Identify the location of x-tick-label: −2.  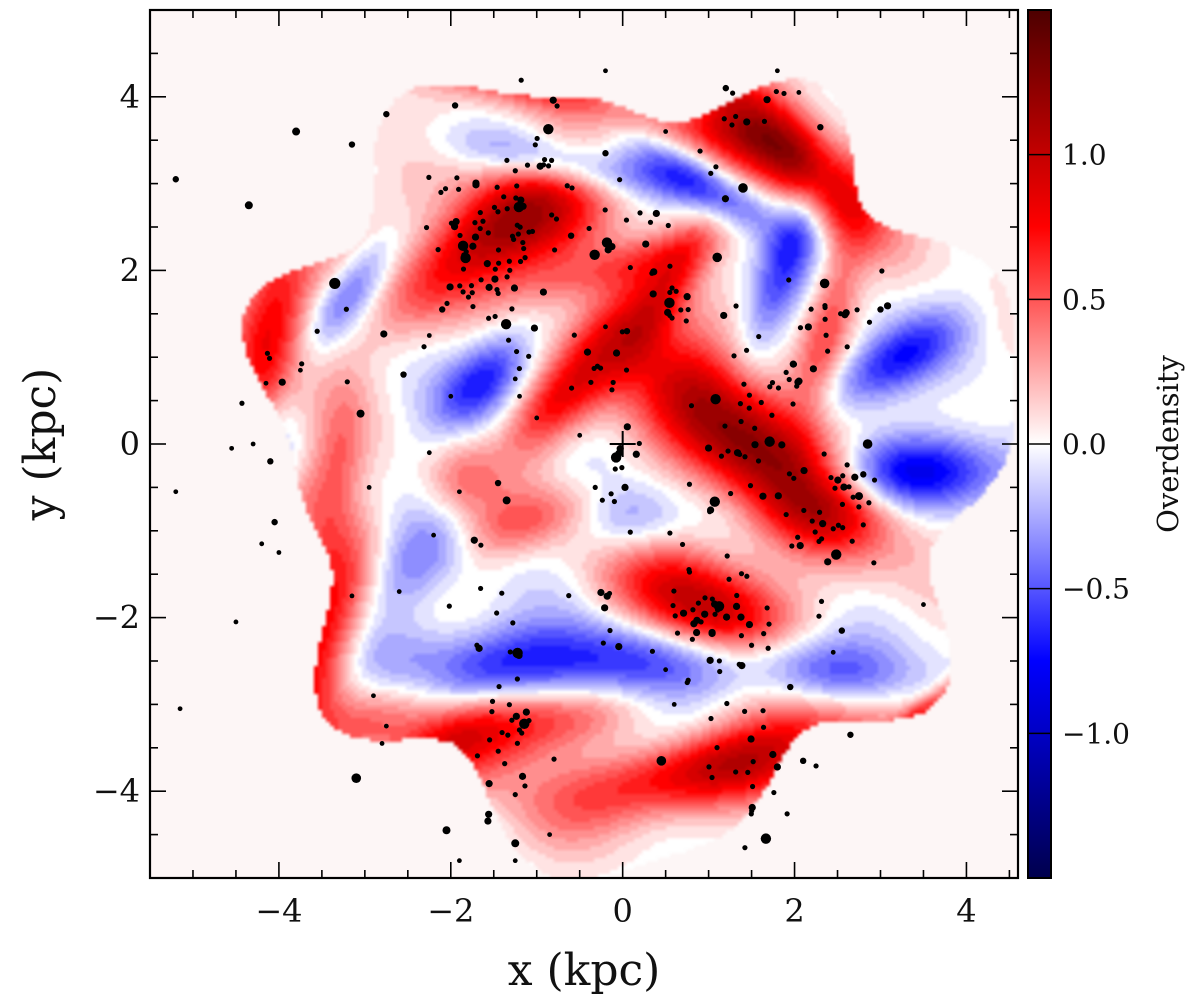
(450, 911).